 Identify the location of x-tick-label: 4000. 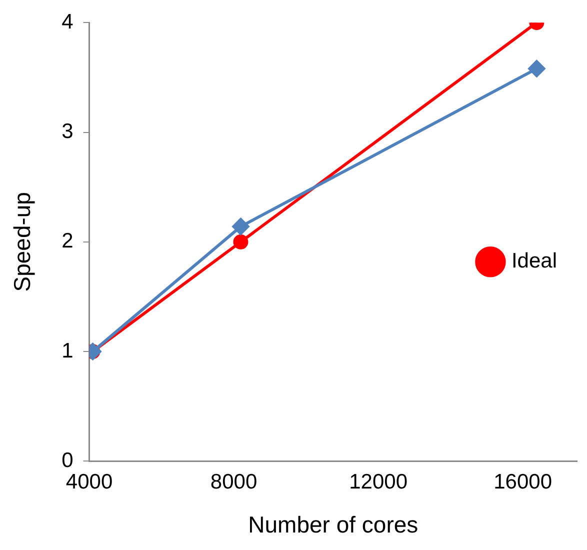
(89, 482).